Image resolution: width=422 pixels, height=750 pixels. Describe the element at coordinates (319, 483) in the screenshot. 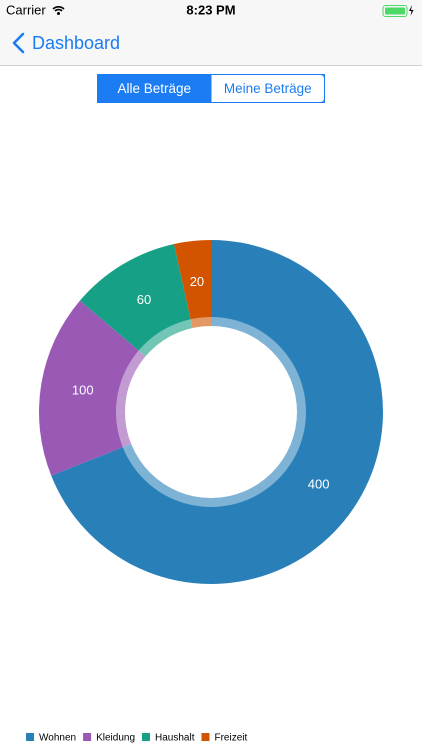

I see `data-label: 400` at that location.